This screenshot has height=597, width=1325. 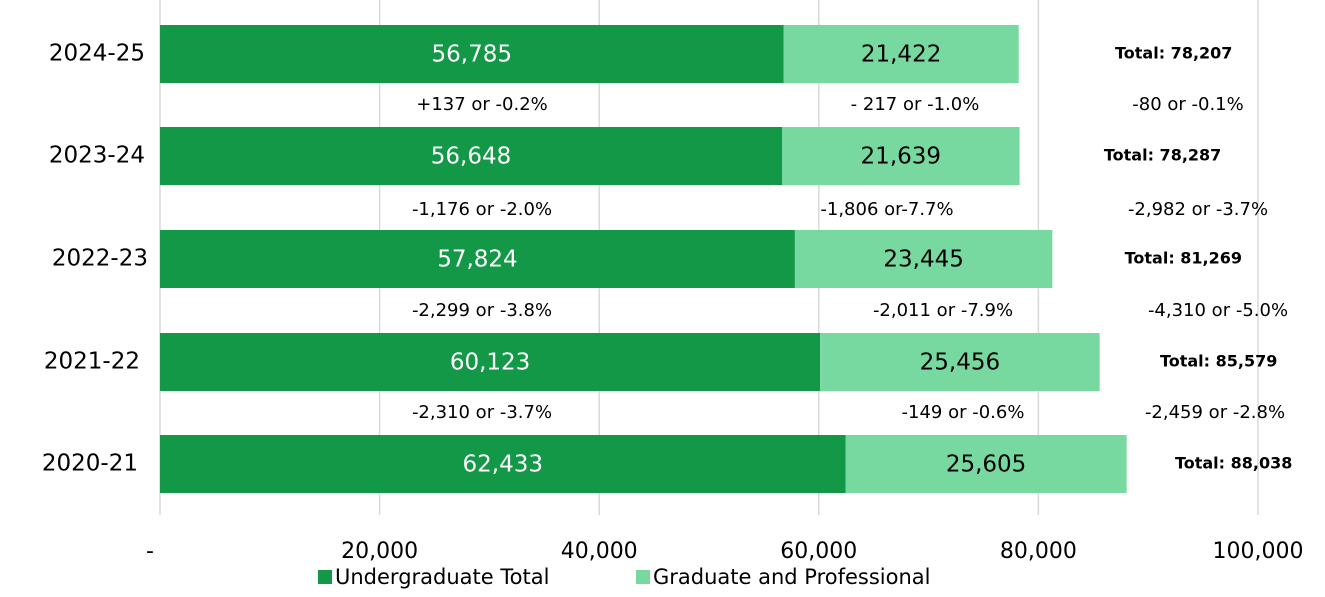 I want to click on value-label: 21,639, so click(x=901, y=157).